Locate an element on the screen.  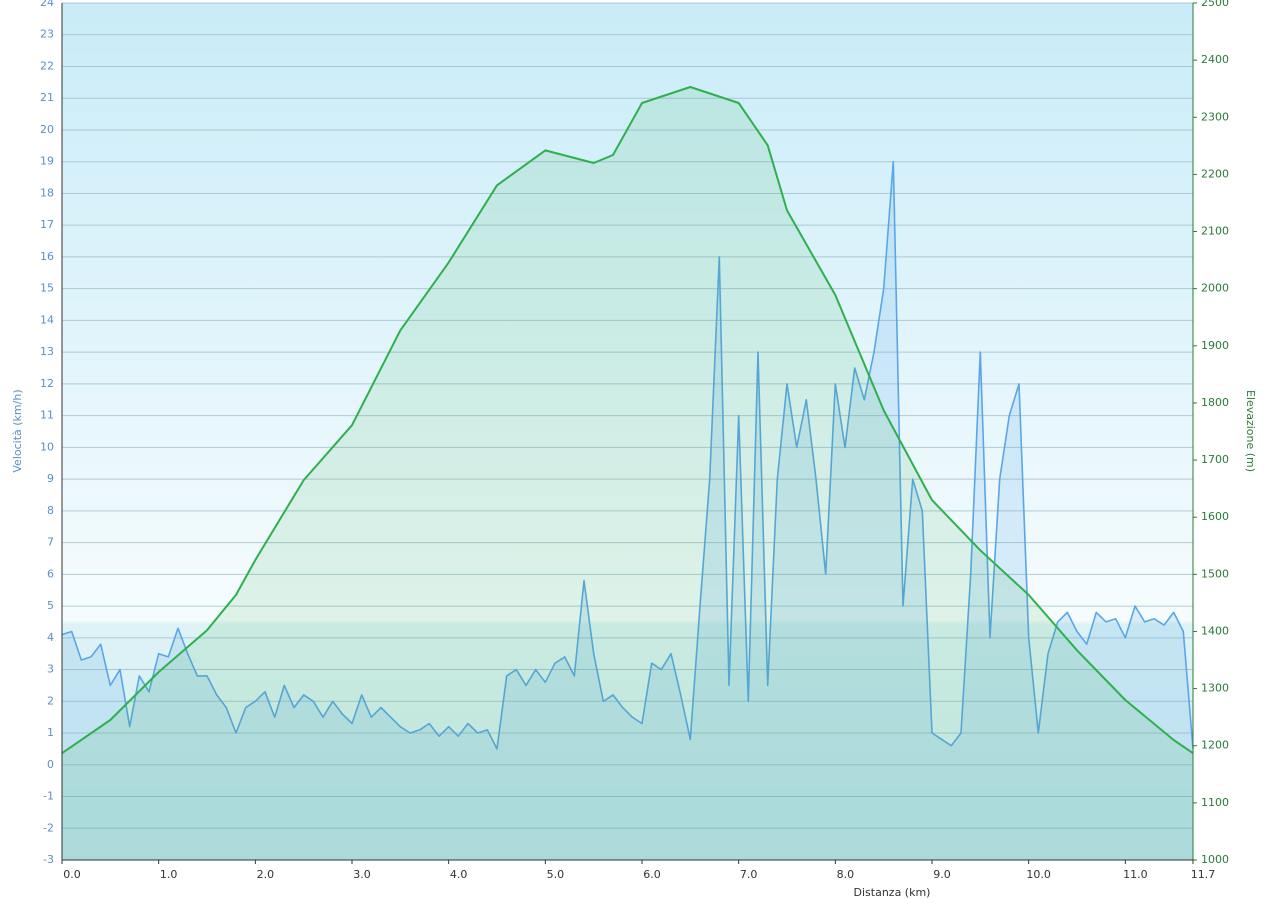
y-tick-label: 18 is located at coordinates (47, 192).